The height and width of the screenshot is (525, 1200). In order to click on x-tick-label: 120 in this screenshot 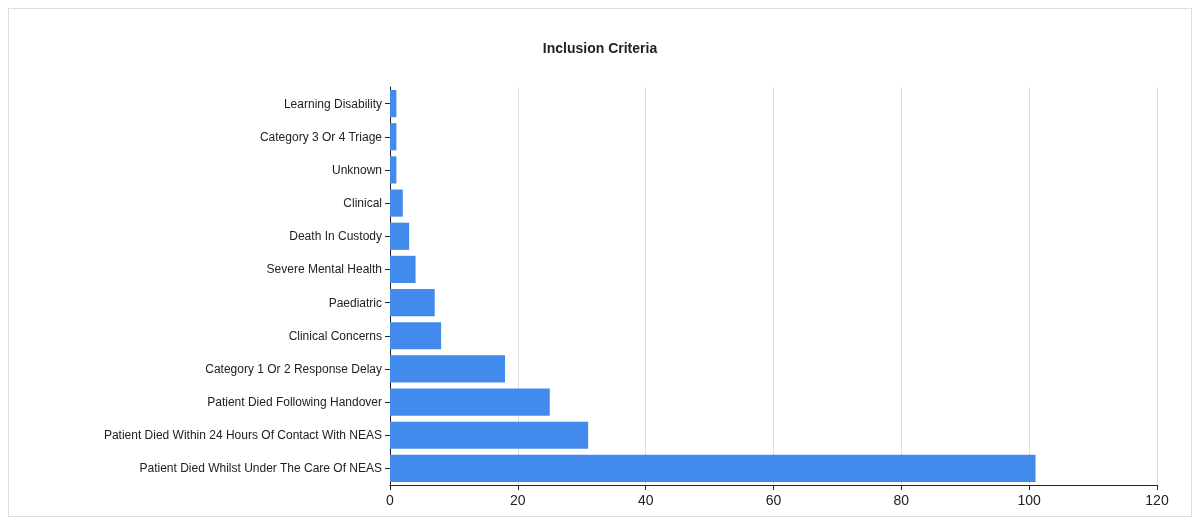, I will do `click(1157, 500)`.